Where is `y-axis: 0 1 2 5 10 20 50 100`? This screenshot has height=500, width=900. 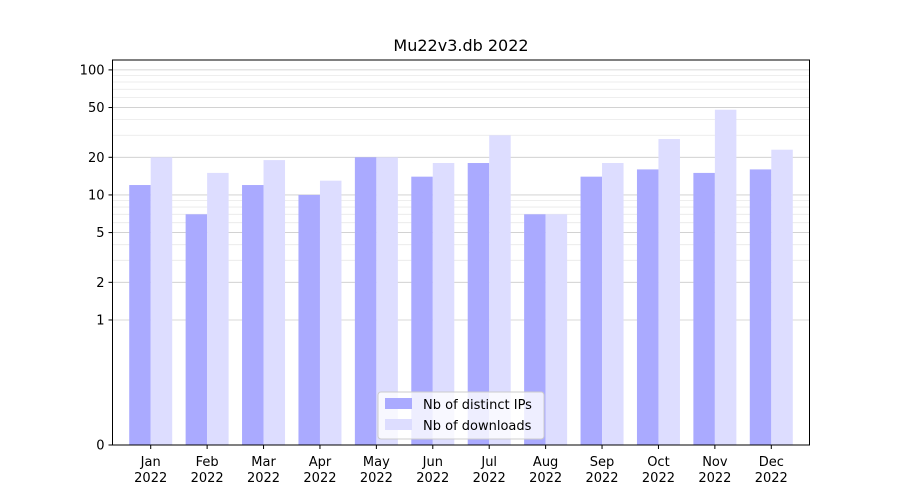
y-axis: 0 1 2 5 10 20 50 100 is located at coordinates (96, 258).